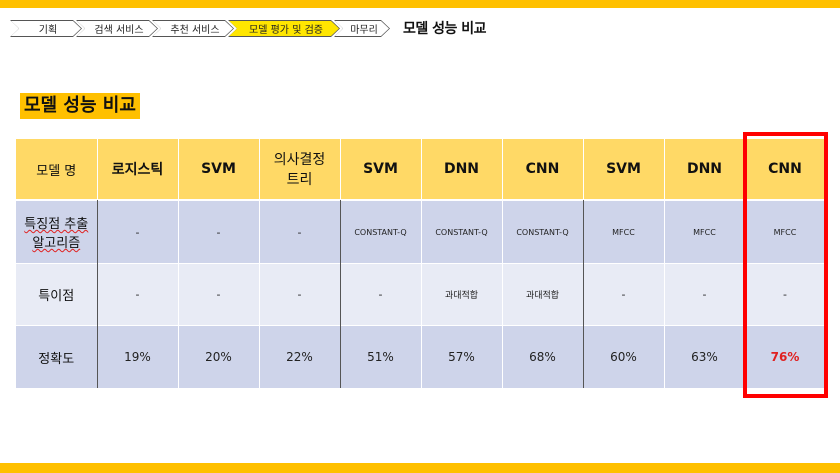  I want to click on column-header: 로지스틱, so click(138, 170).